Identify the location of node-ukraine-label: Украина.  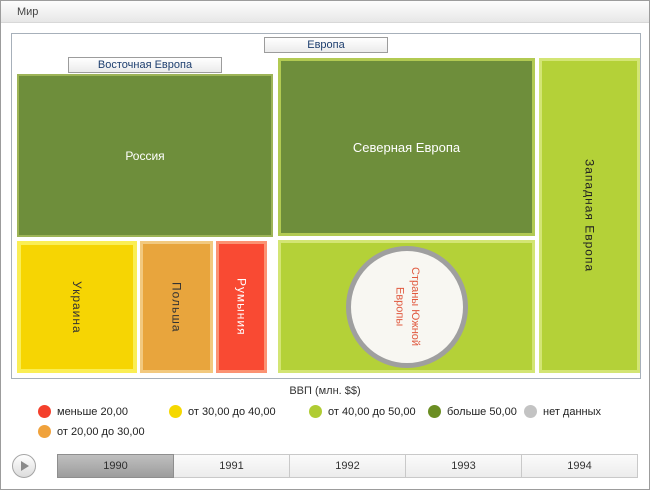
(77, 307).